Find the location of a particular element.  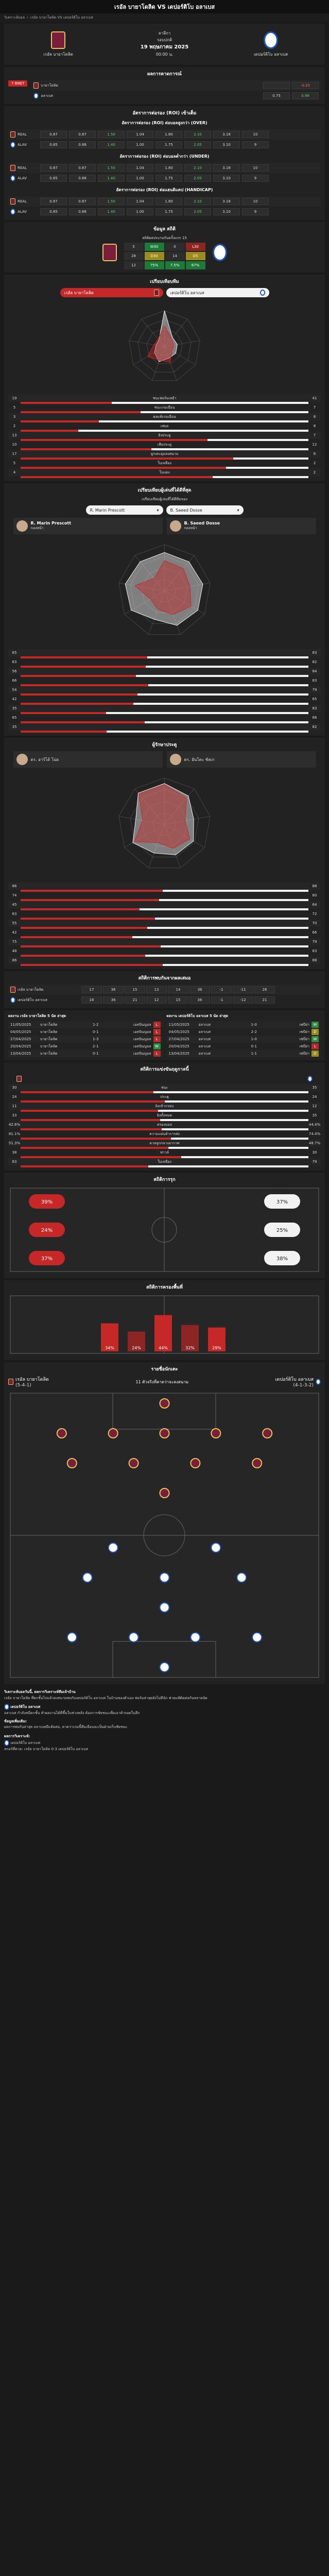

team-radar-chart is located at coordinates (164, 345).